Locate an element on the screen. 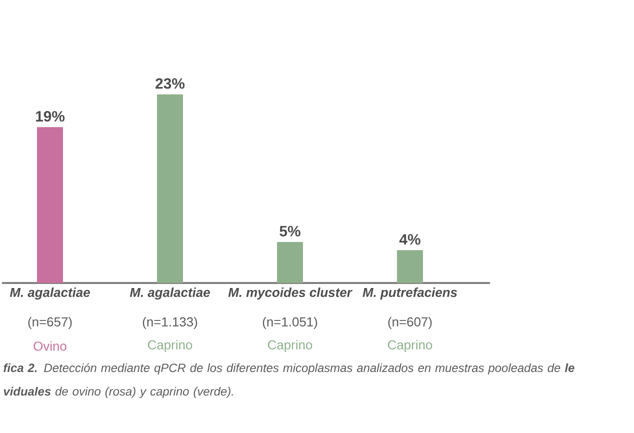  text: Ovino is located at coordinates (50, 346).